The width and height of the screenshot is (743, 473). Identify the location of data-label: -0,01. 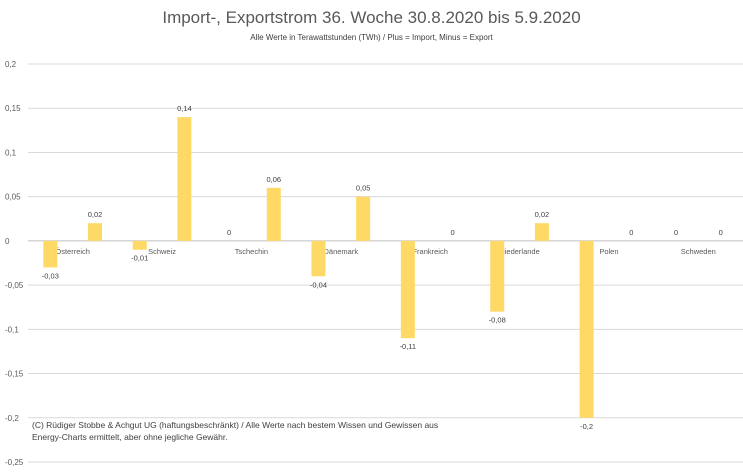
(139, 258).